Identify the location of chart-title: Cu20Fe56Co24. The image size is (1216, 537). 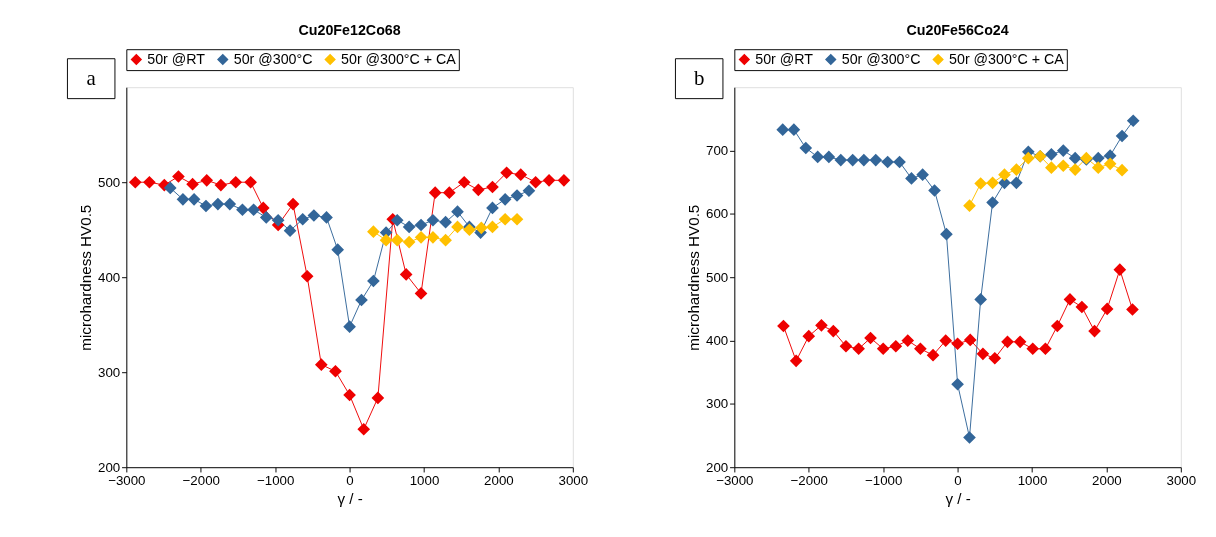
(957, 29).